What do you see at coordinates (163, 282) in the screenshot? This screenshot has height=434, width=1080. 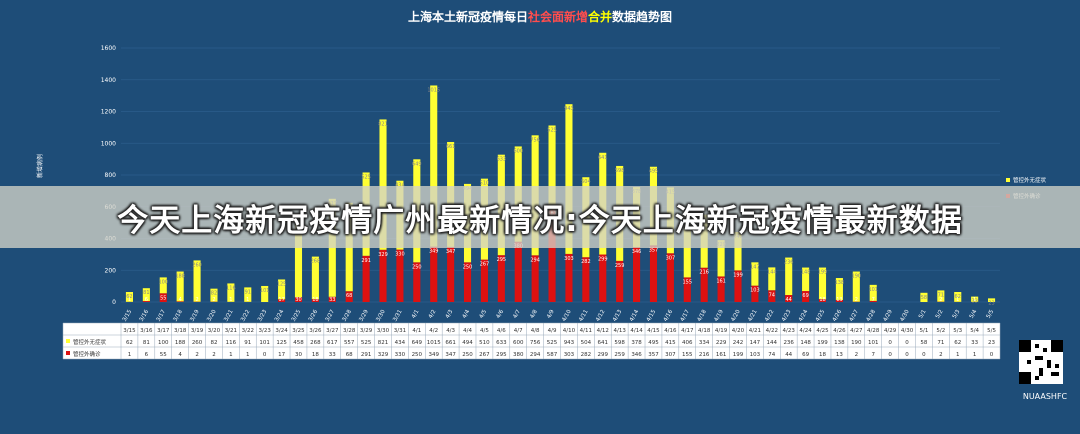 I see `data-label-asymptomatic: 100` at bounding box center [163, 282].